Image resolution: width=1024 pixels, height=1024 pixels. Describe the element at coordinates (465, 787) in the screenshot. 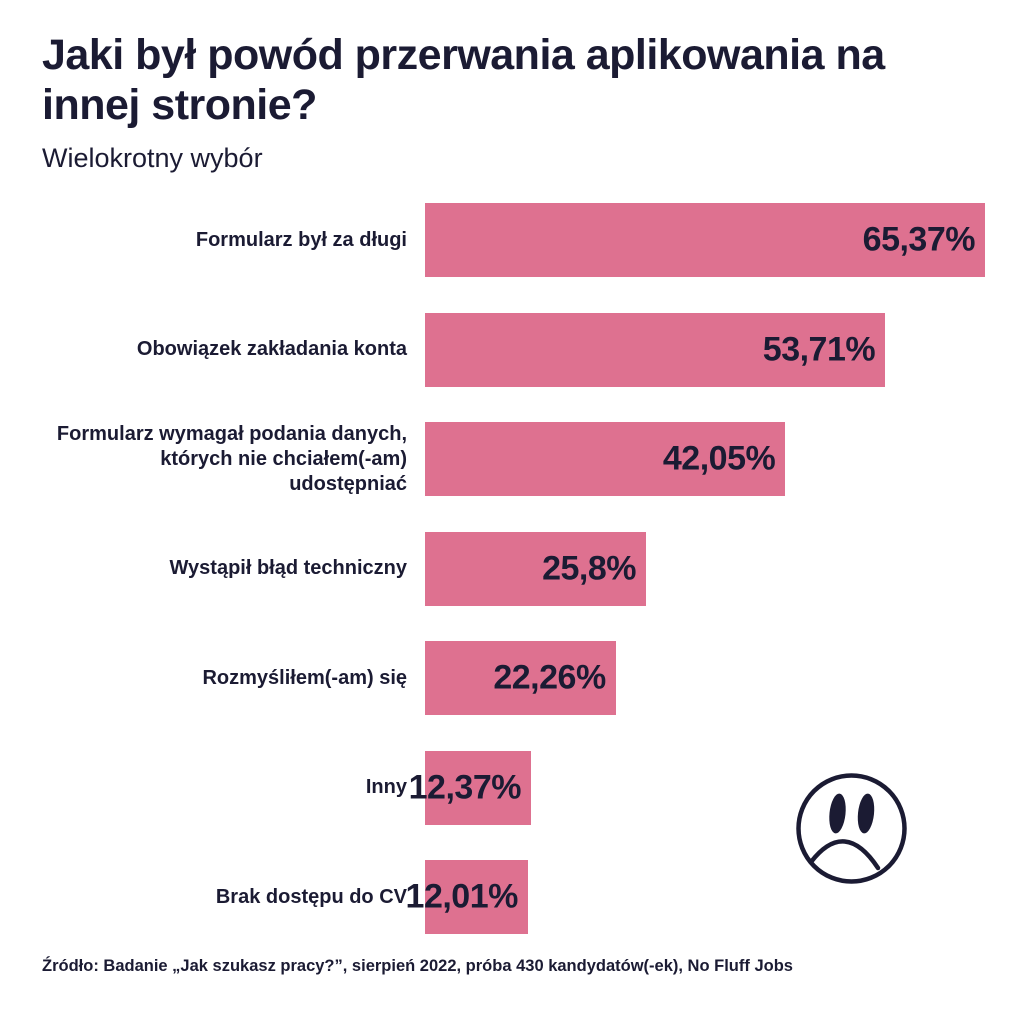

I see `bar-value-label: 12,37%` at that location.